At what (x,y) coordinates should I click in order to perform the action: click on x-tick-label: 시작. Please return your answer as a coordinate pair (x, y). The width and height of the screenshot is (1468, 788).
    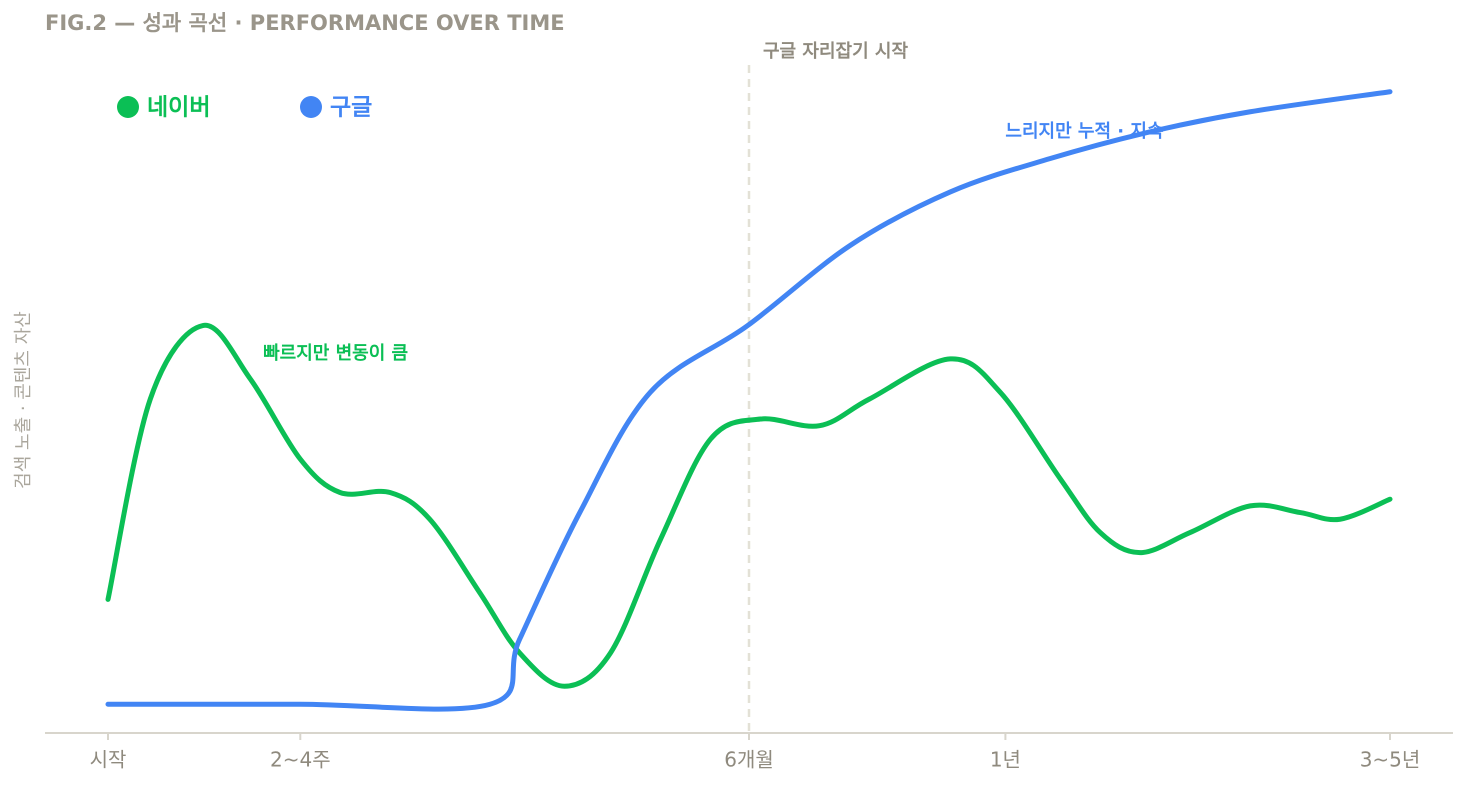
    Looking at the image, I should click on (108, 760).